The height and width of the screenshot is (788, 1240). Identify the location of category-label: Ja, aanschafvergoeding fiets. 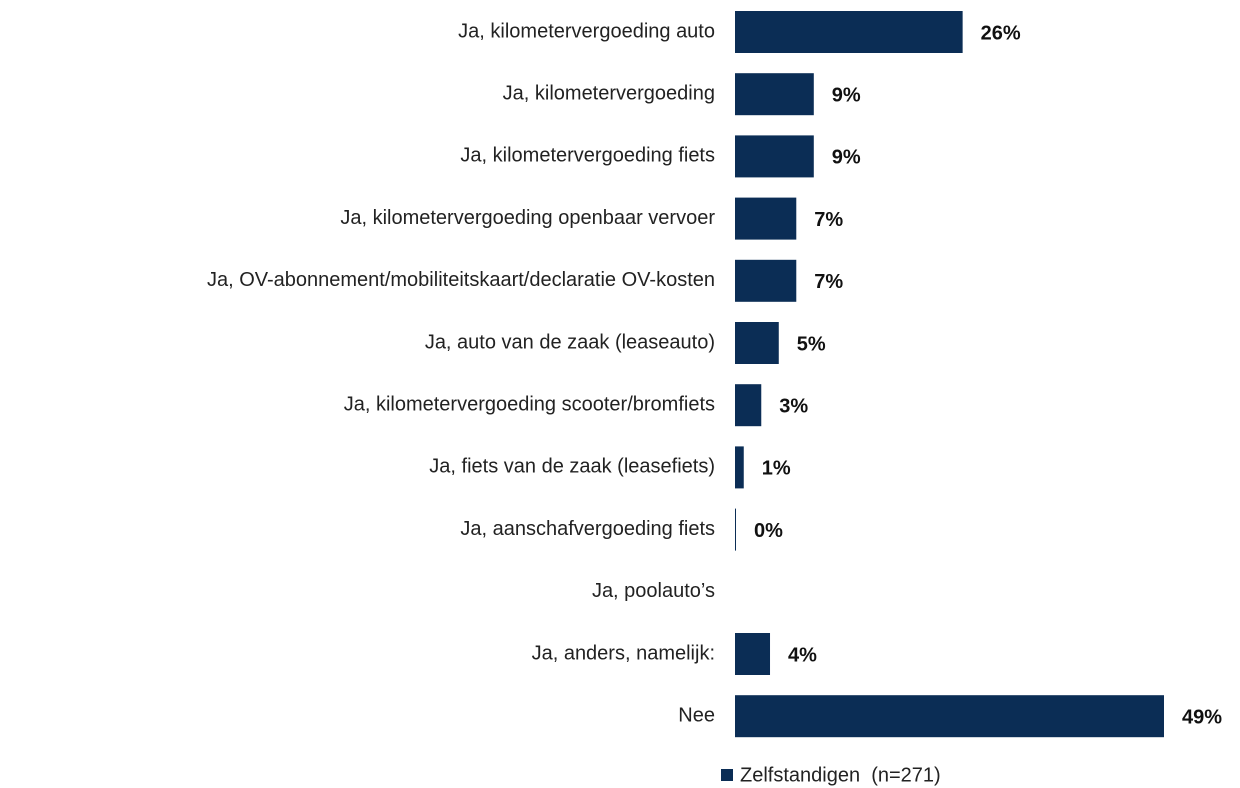
(587, 529).